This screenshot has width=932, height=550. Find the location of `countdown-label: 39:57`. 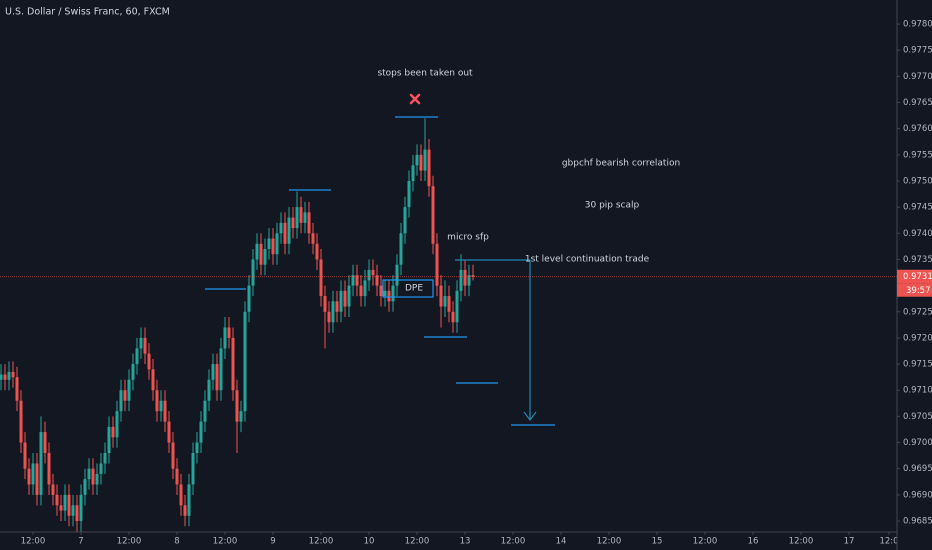

countdown-label: 39:57 is located at coordinates (918, 291).